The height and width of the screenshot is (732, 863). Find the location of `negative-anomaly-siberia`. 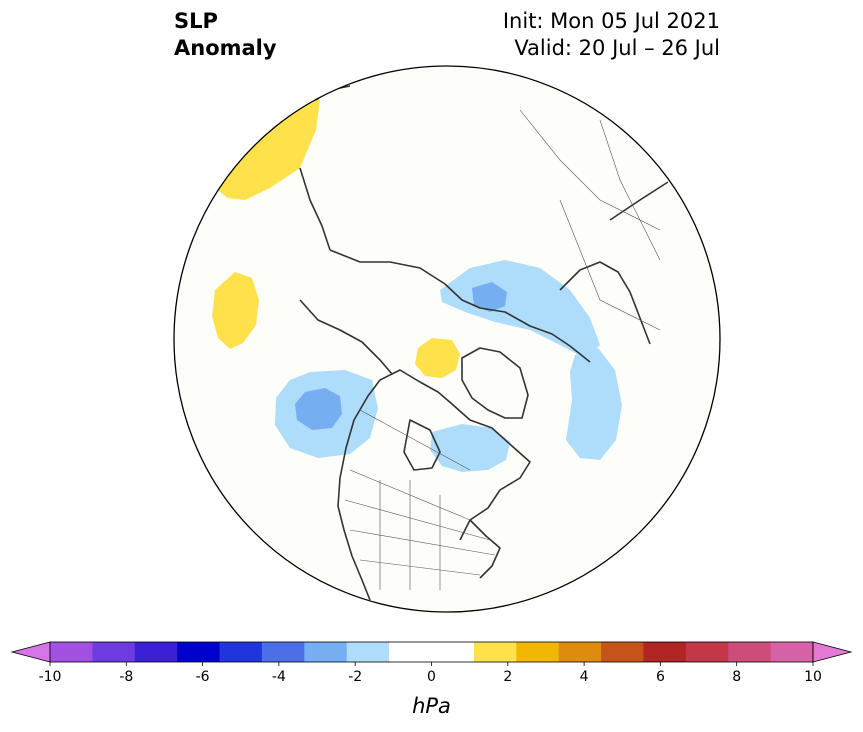

negative-anomaly-siberia is located at coordinates (520, 309).